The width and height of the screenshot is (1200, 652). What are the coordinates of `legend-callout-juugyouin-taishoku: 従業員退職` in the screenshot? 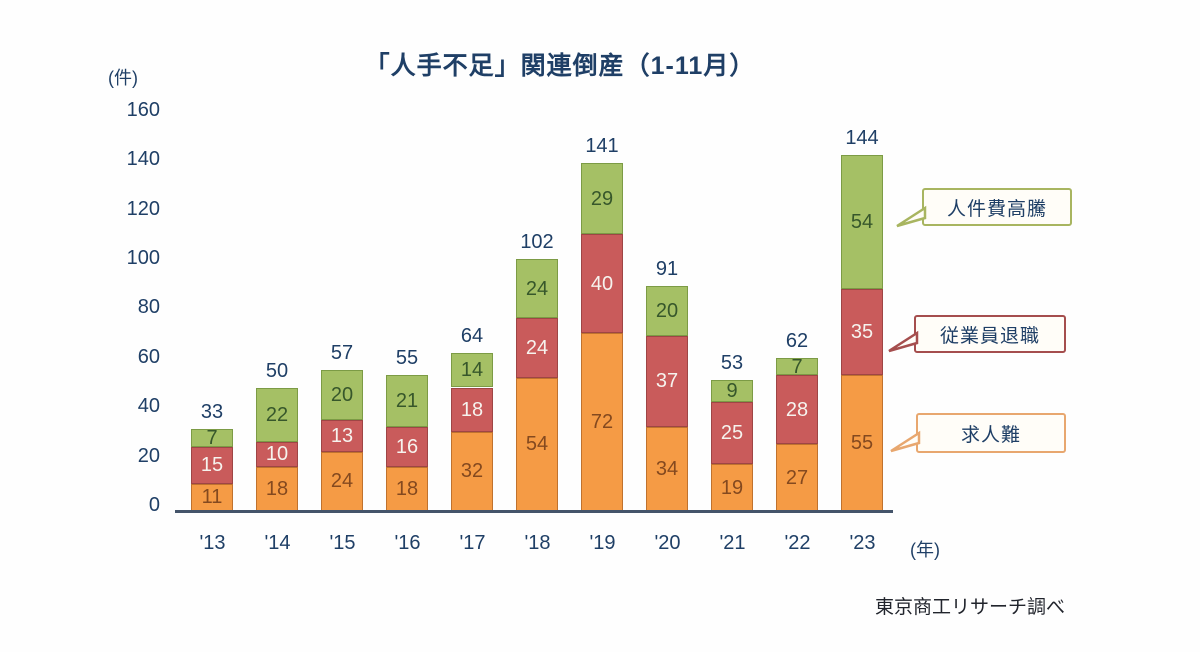 It's located at (977, 334).